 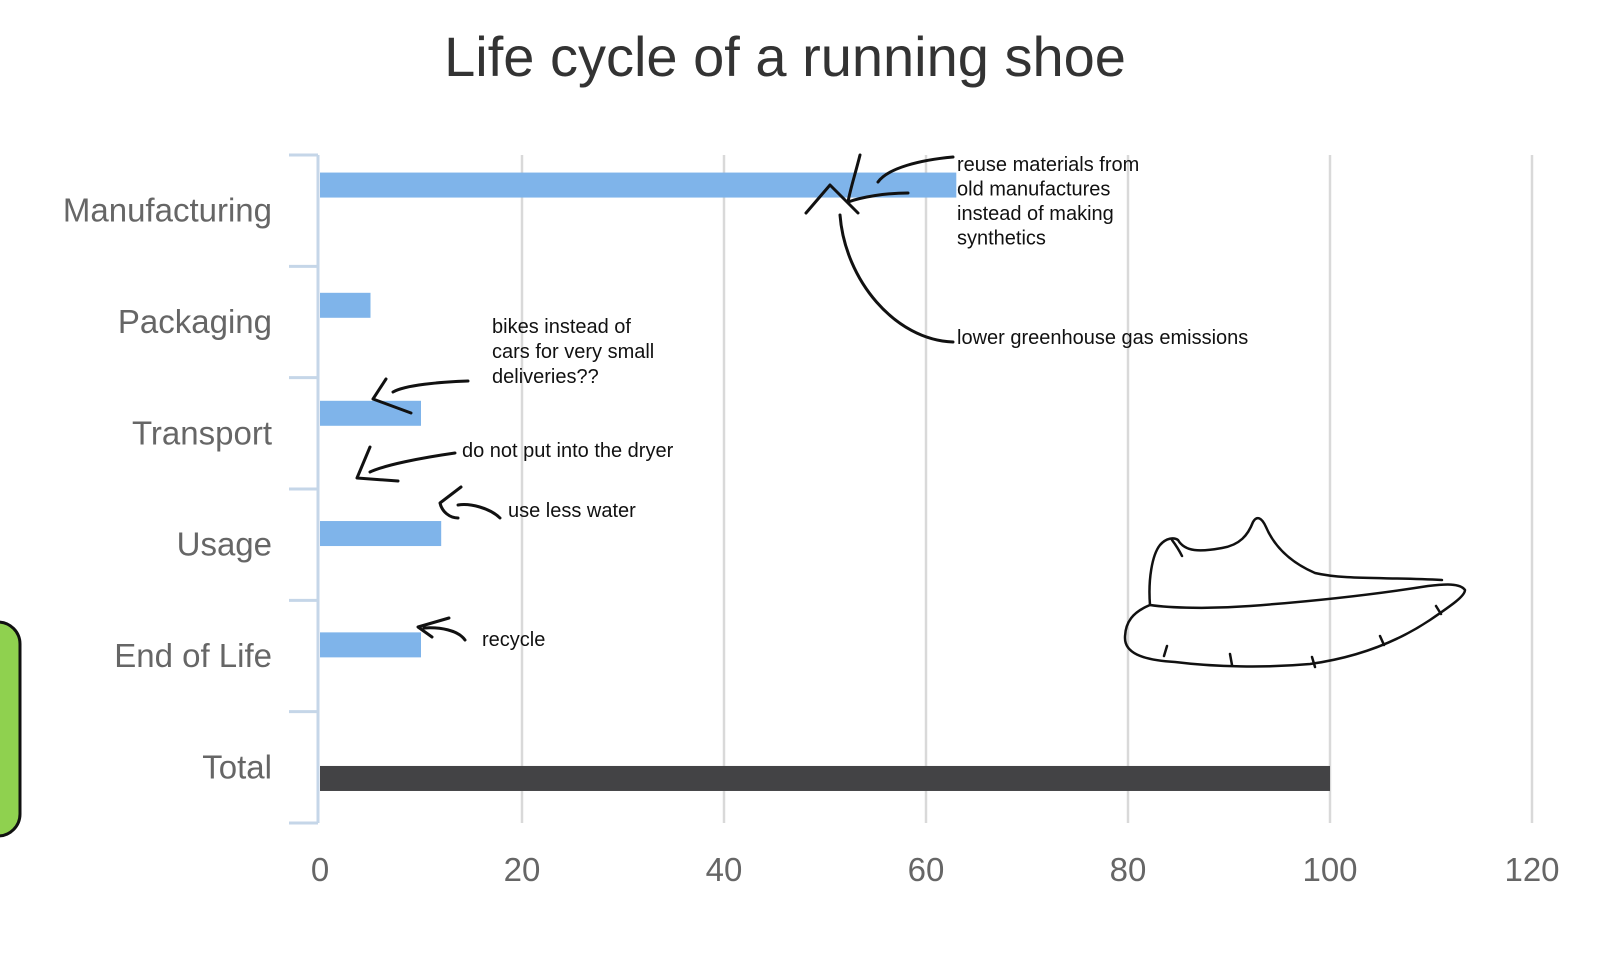 I want to click on category-label-end-of-life: End of Life, so click(x=193, y=655).